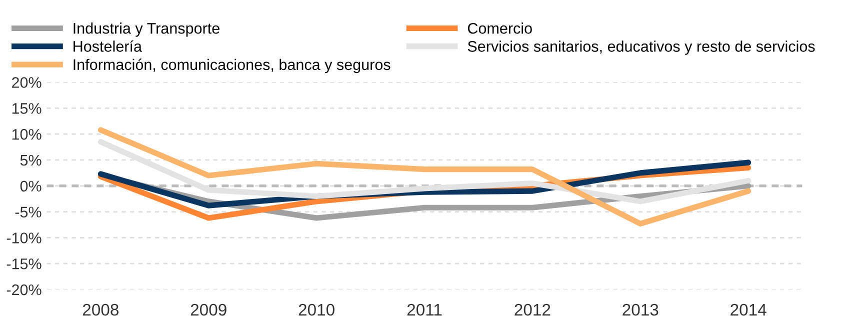 The height and width of the screenshot is (329, 849). Describe the element at coordinates (641, 47) in the screenshot. I see `legend-label: Servicios sanitarios, educativos y resto de servicios` at that location.